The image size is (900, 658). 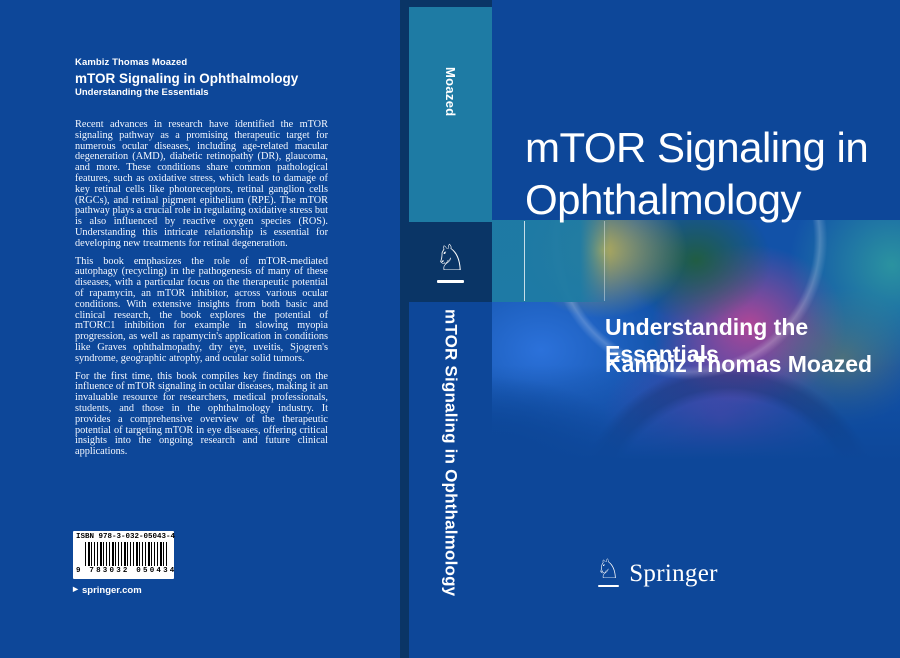 I want to click on cover-art-teal-panel, so click(x=551, y=261).